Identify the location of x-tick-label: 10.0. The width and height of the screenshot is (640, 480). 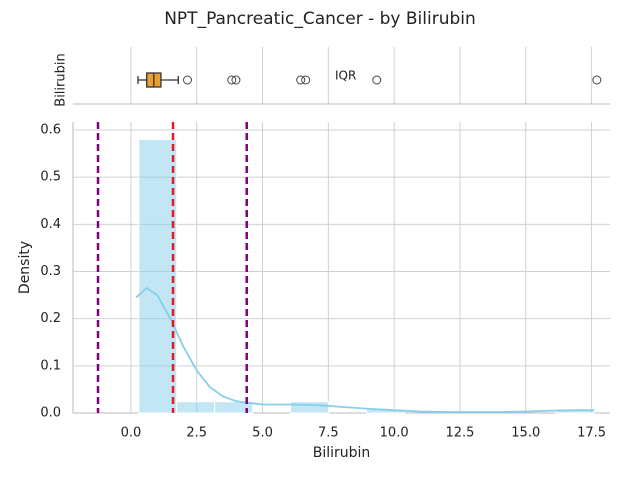
(394, 433).